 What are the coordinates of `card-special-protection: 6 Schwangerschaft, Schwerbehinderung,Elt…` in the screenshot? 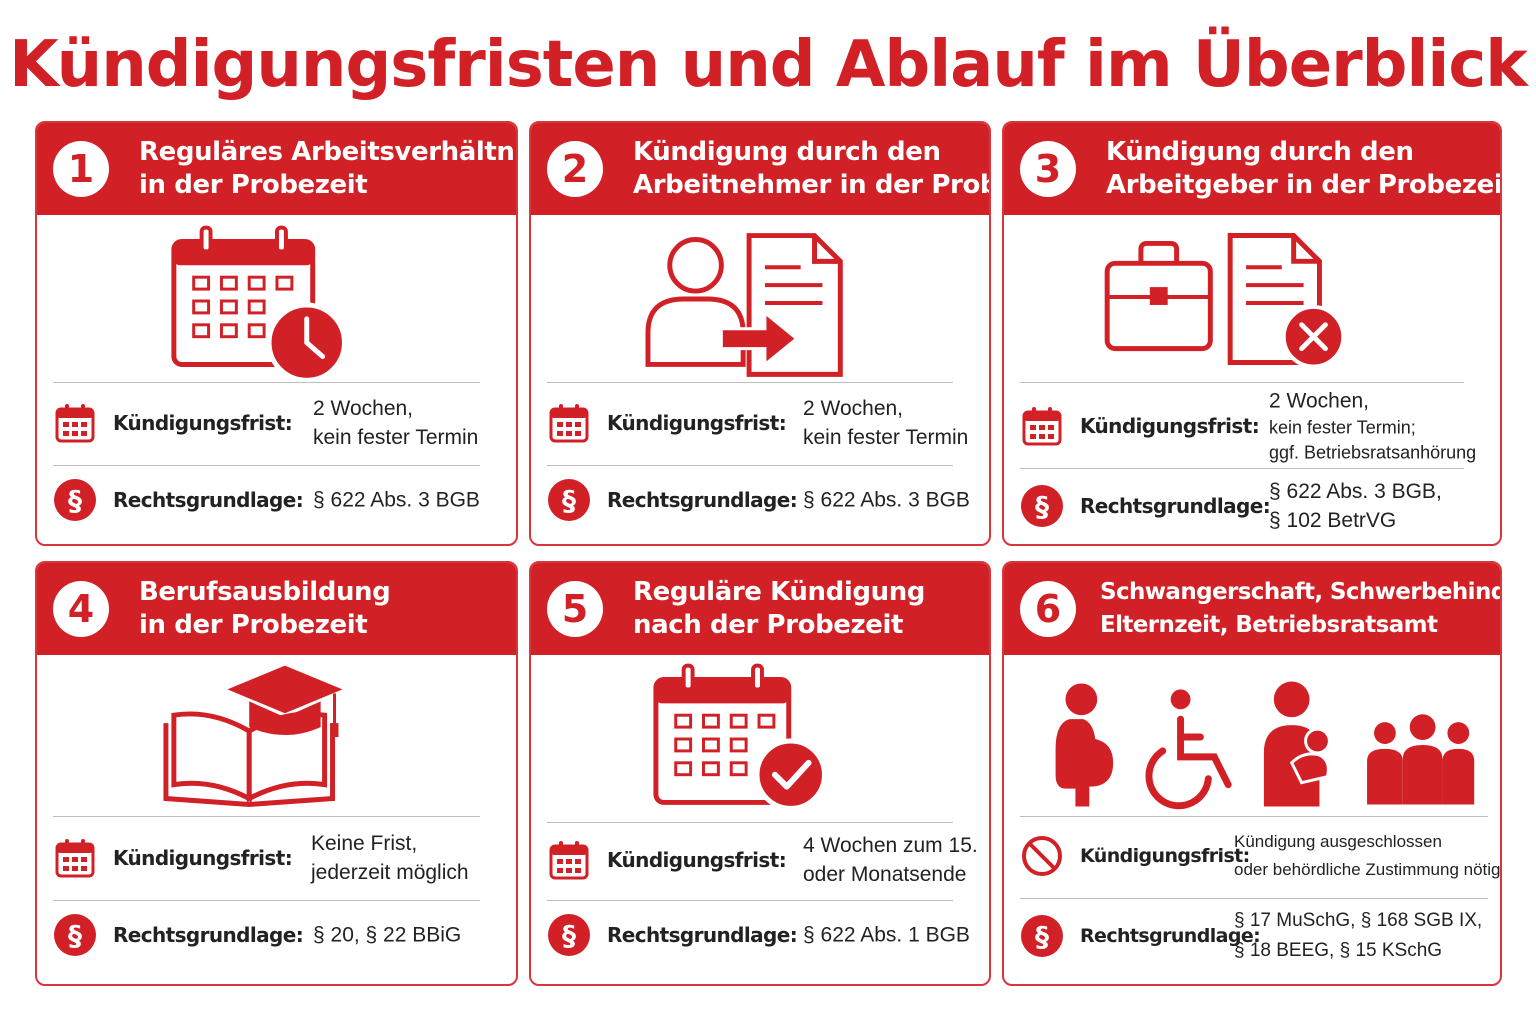 It's located at (1252, 773).